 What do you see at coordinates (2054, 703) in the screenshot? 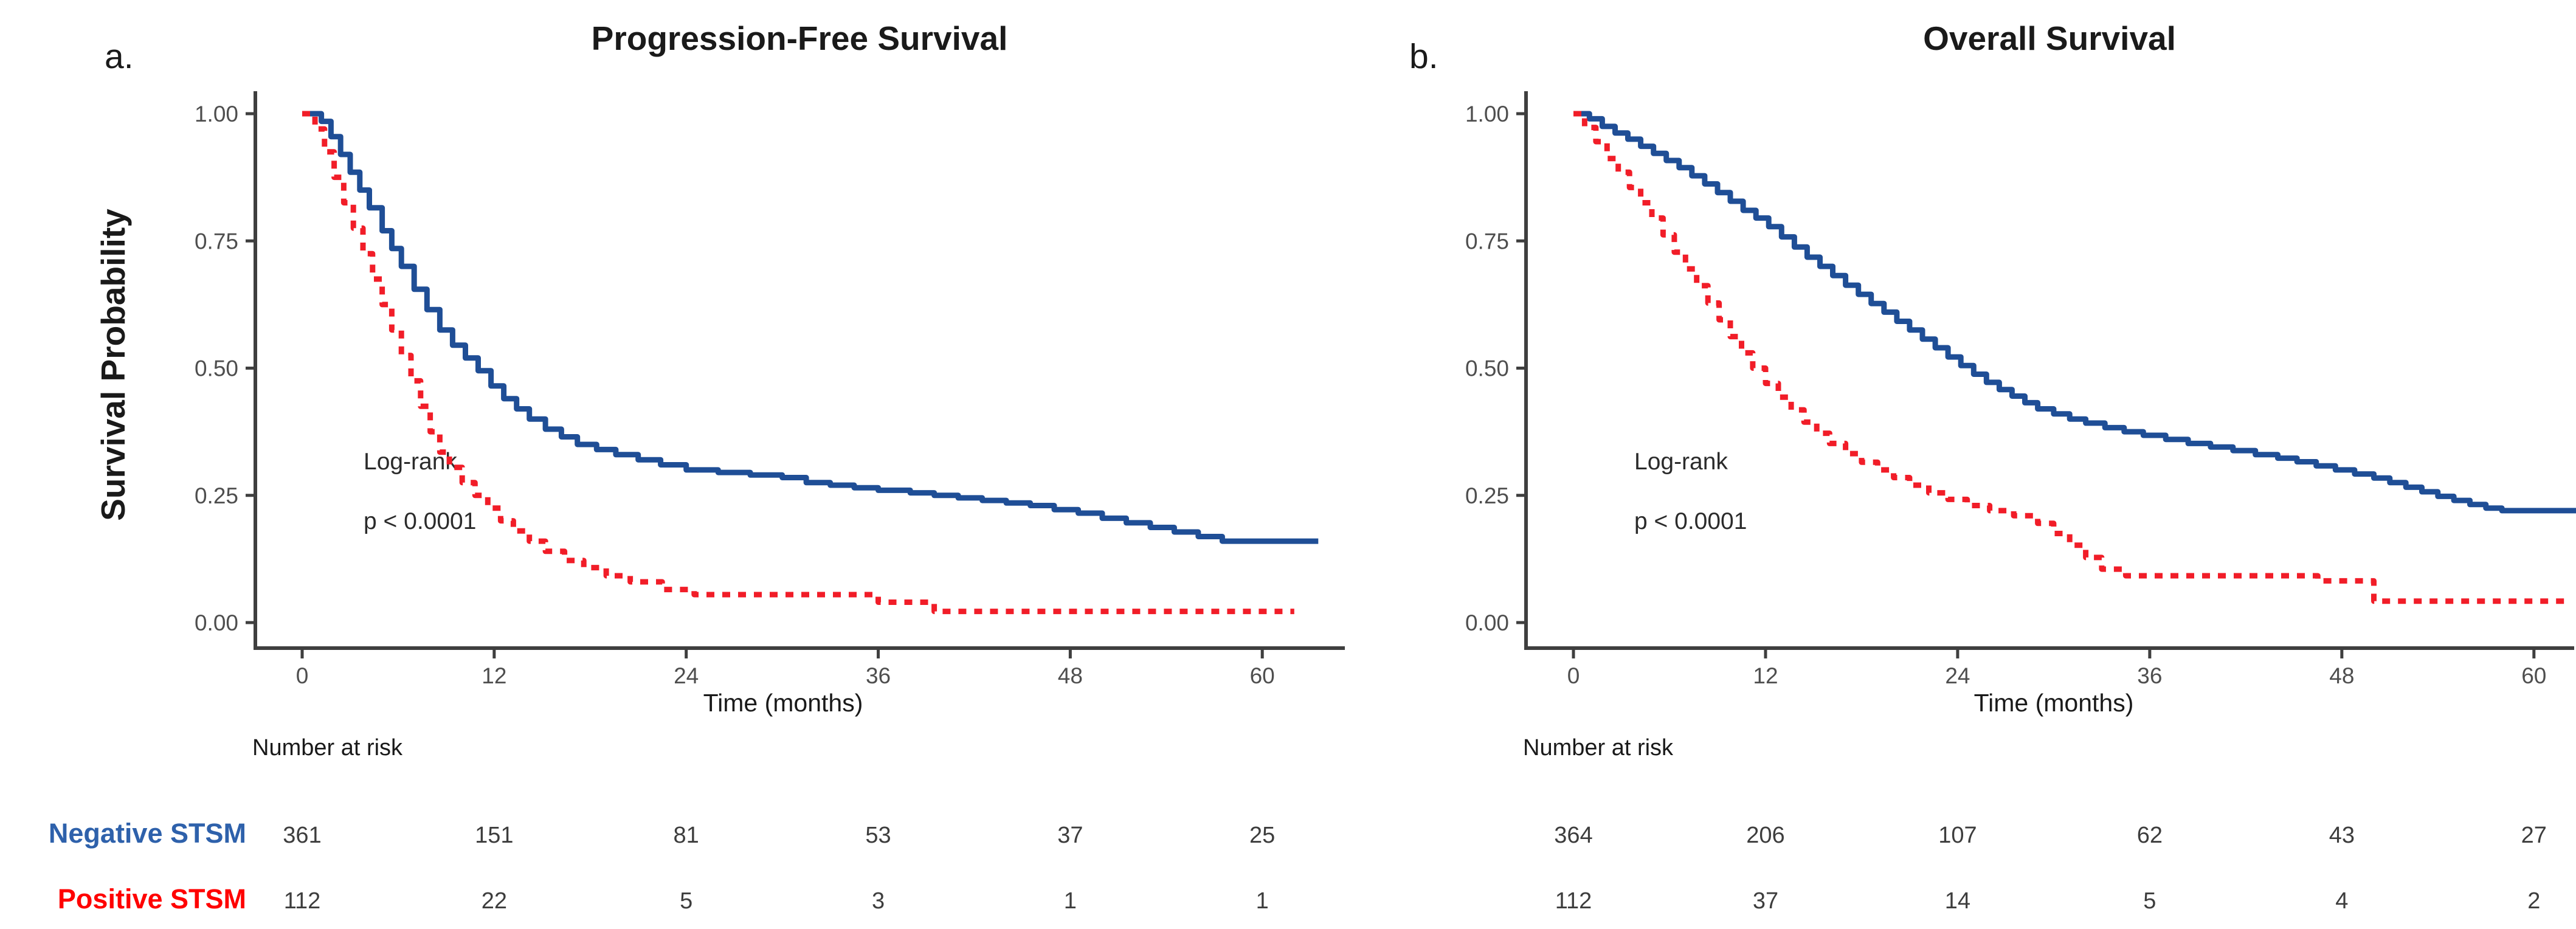
I see `panel-b-x-axis-title: Time (months)` at bounding box center [2054, 703].